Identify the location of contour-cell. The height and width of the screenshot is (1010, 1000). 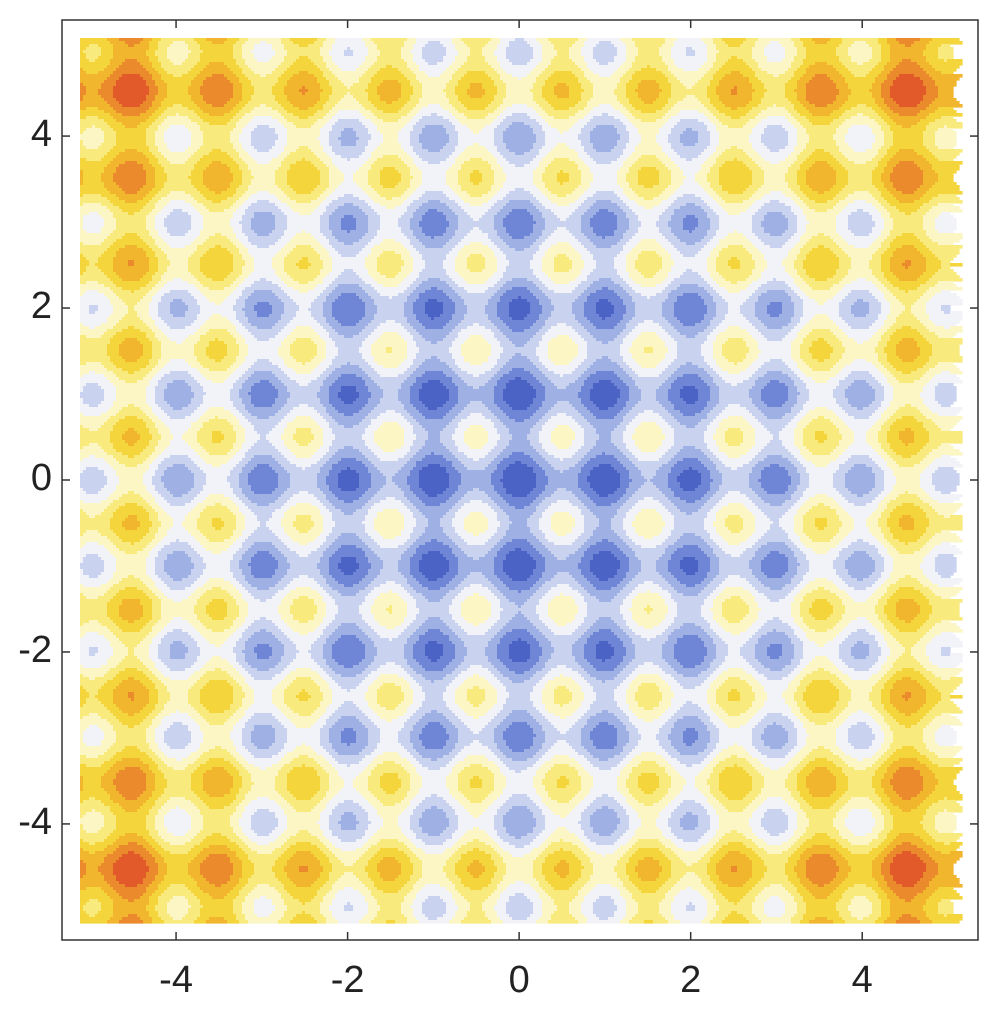
(956, 265).